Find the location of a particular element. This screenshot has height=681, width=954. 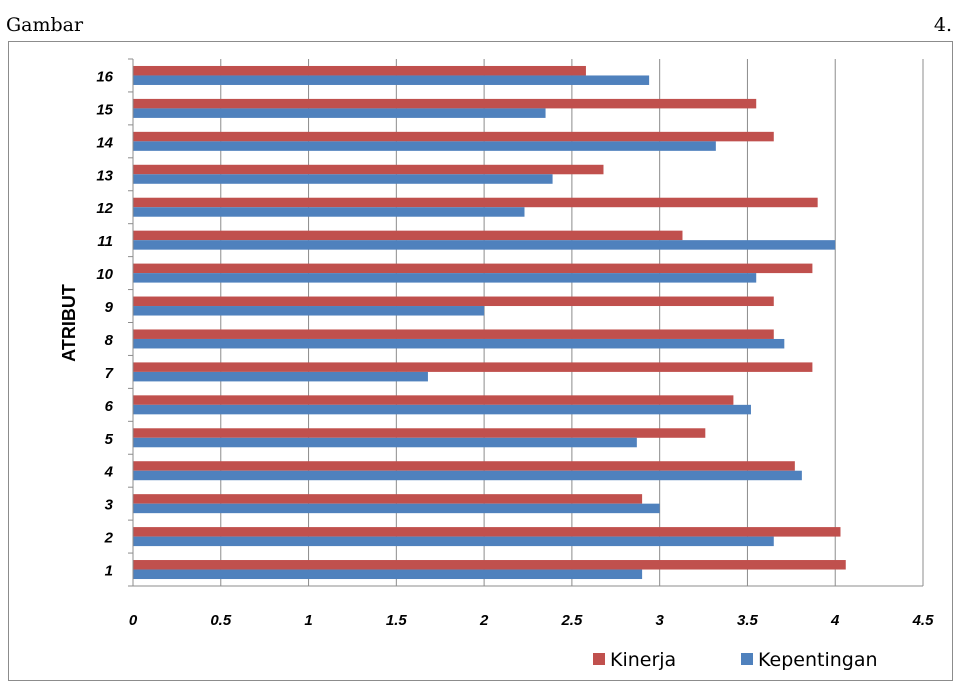

legend-swatch-kepentingan is located at coordinates (747, 659).